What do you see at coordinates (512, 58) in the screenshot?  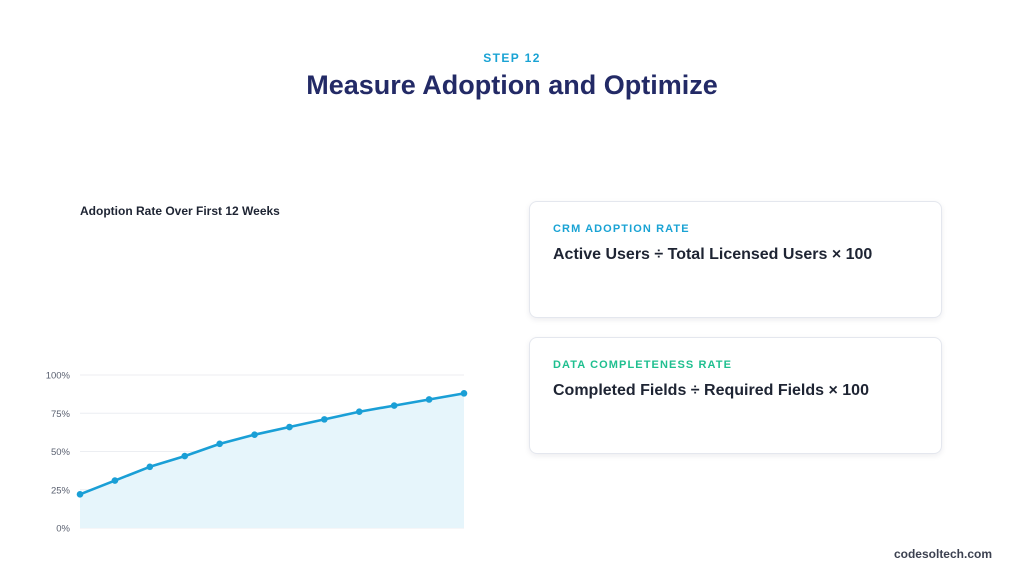 I see `step-label: STEP 12` at bounding box center [512, 58].